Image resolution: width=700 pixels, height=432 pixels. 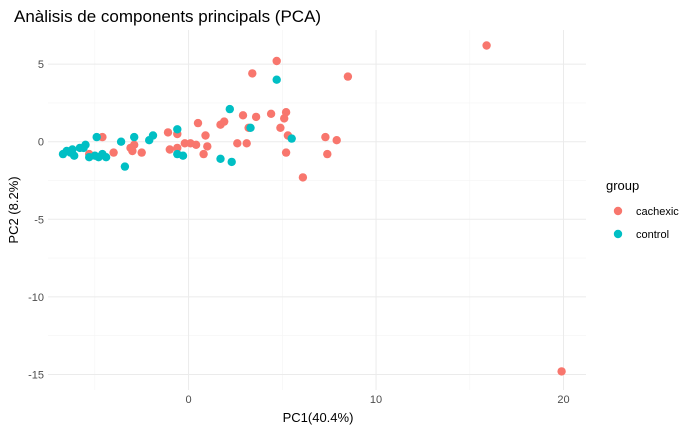 What do you see at coordinates (618, 211) in the screenshot?
I see `legend-key-cachexic` at bounding box center [618, 211].